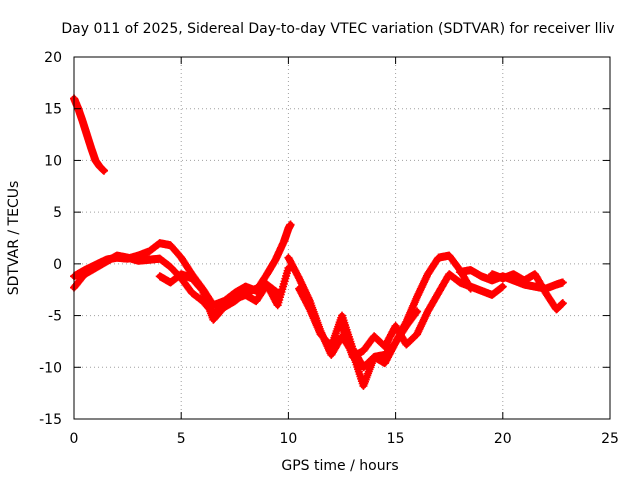 The image size is (640, 480). Describe the element at coordinates (288, 439) in the screenshot. I see `x-tick-label: 10` at that location.